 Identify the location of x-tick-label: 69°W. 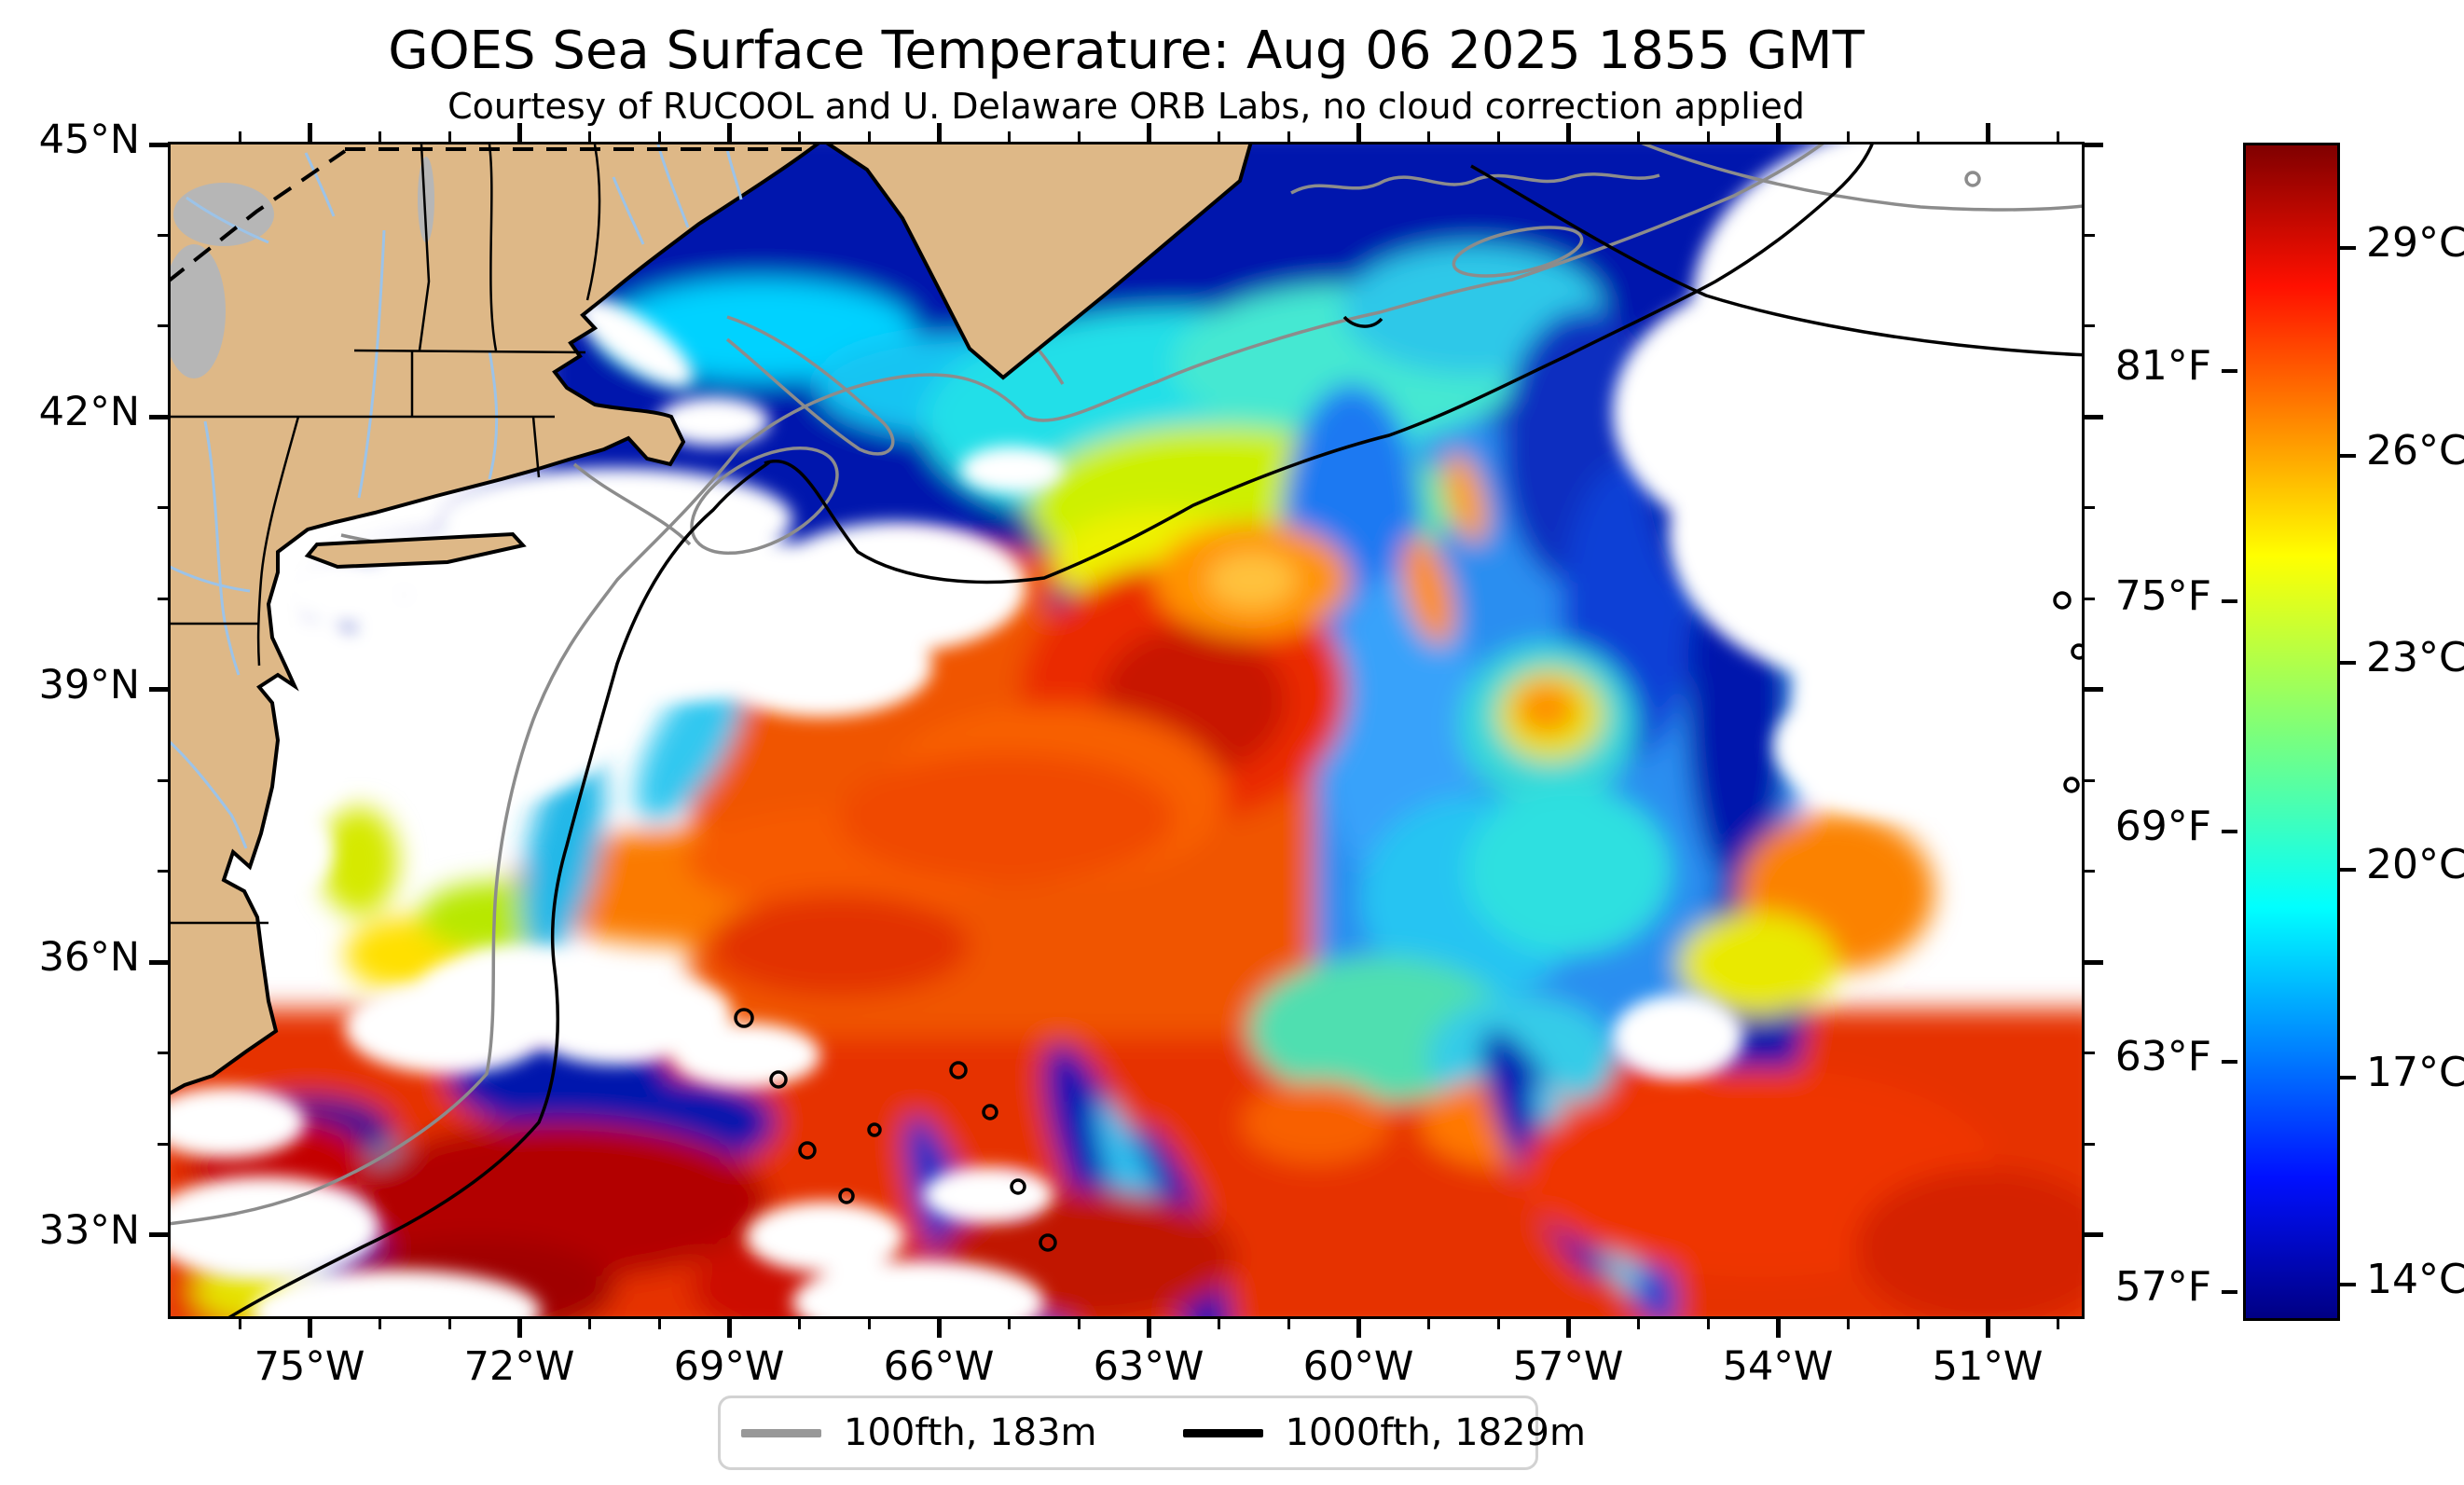
(729, 1366).